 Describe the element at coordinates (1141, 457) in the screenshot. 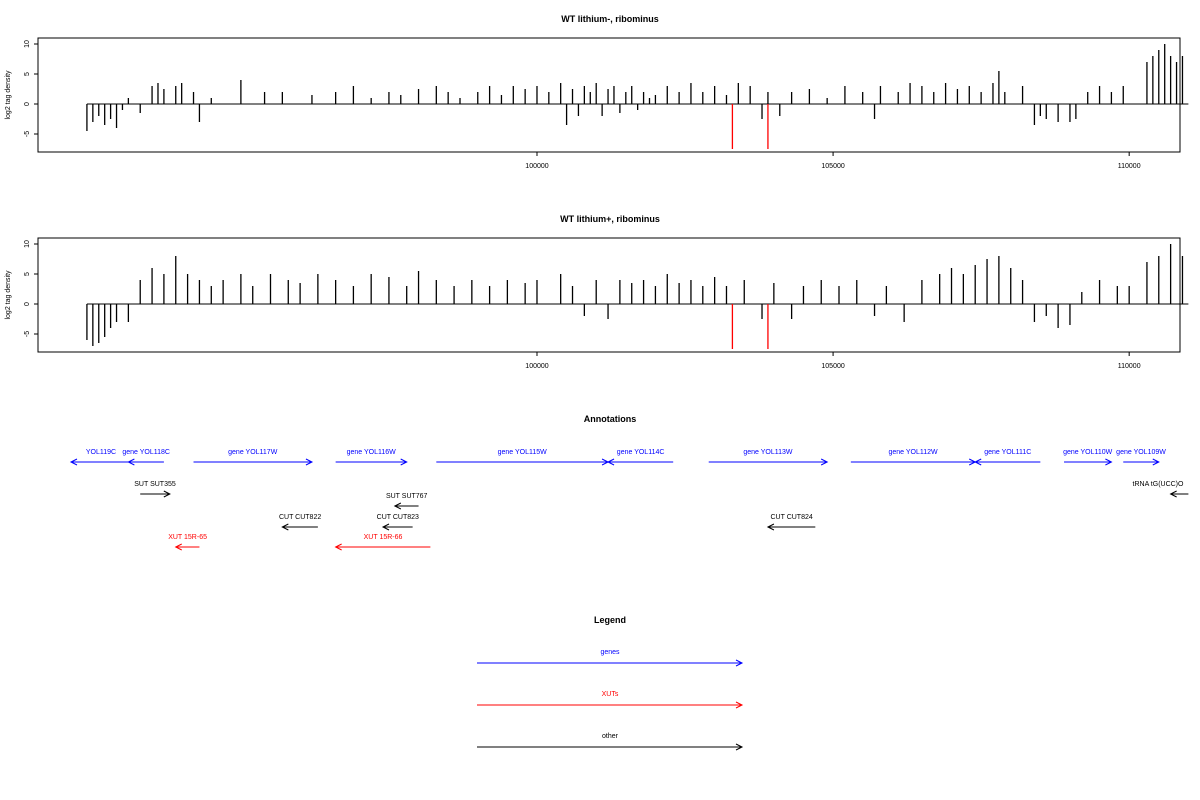

I see `annotation-feature: gene YOL109W` at that location.